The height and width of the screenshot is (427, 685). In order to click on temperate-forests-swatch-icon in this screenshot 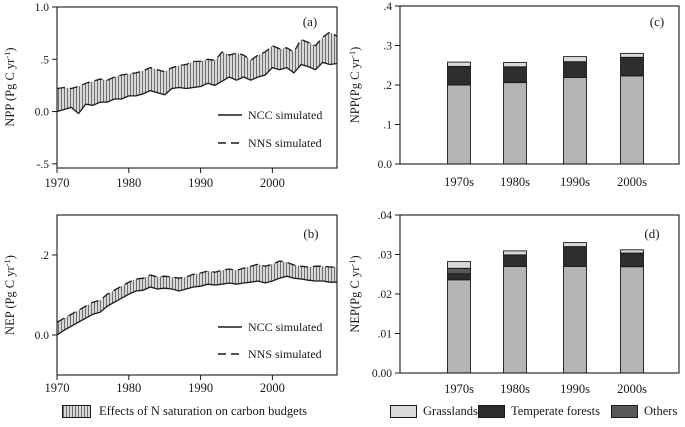, I will do `click(491, 411)`.